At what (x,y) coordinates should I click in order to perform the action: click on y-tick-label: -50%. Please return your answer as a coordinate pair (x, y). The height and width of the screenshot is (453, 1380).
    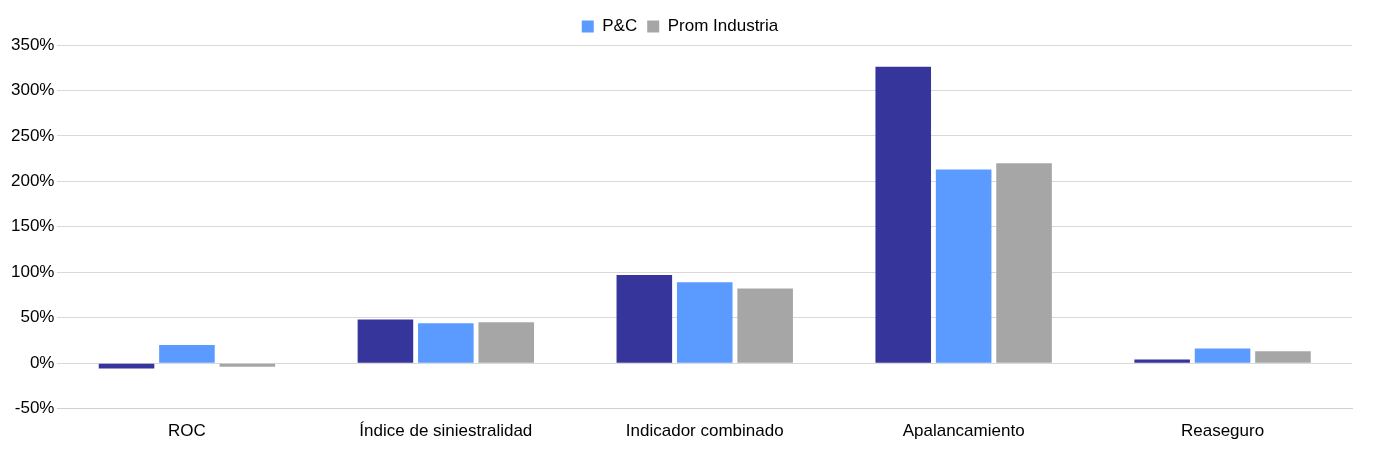
    Looking at the image, I should click on (34, 408).